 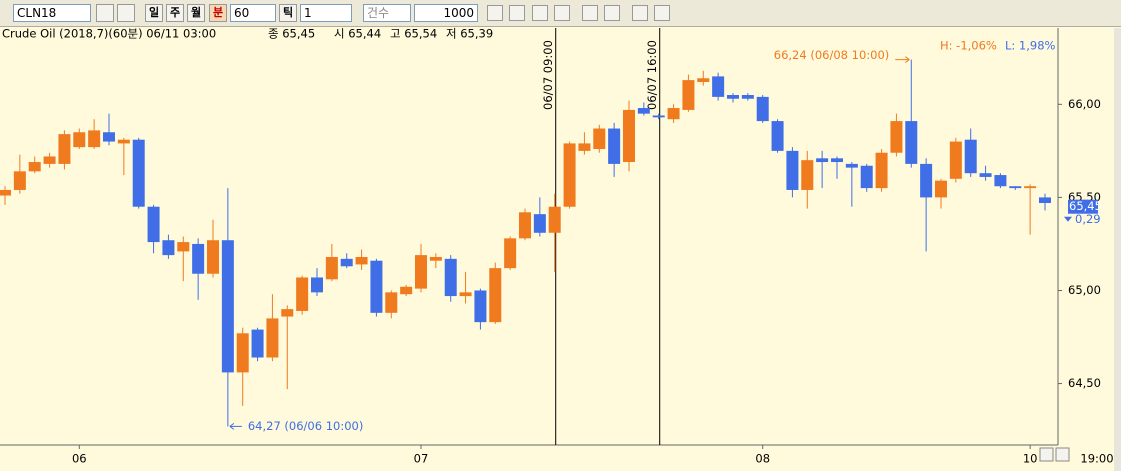 I want to click on chart-header-low: 저 65,39, so click(x=469, y=34).